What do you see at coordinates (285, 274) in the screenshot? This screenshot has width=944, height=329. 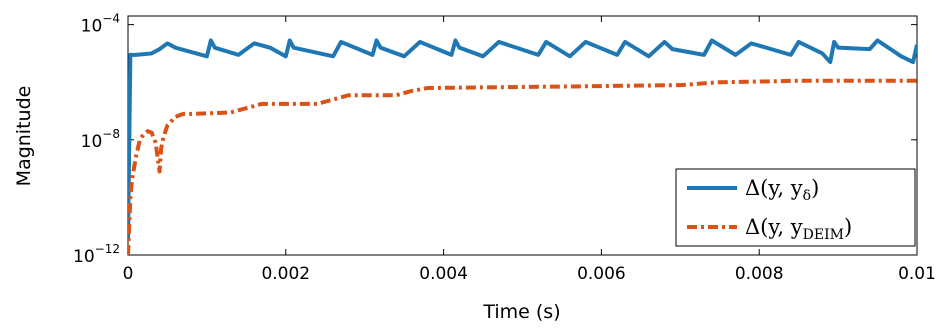 I see `x-tick-label: 0.002` at bounding box center [285, 274].